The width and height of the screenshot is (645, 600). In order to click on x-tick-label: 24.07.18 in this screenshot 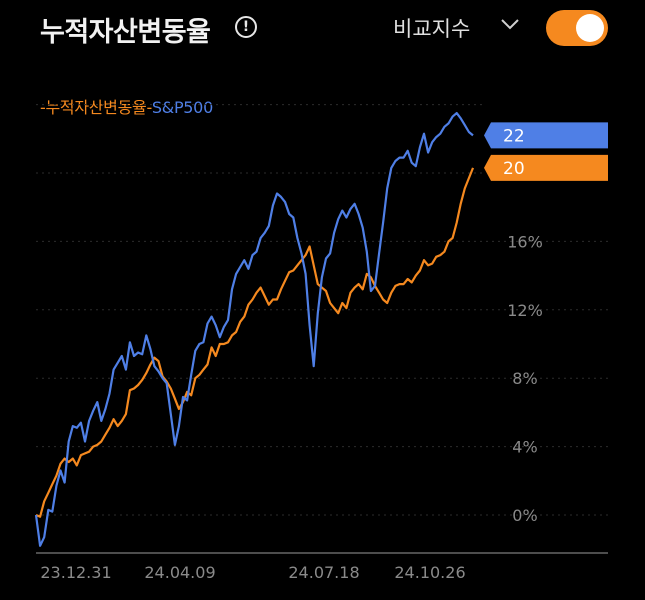, I will do `click(323, 572)`.